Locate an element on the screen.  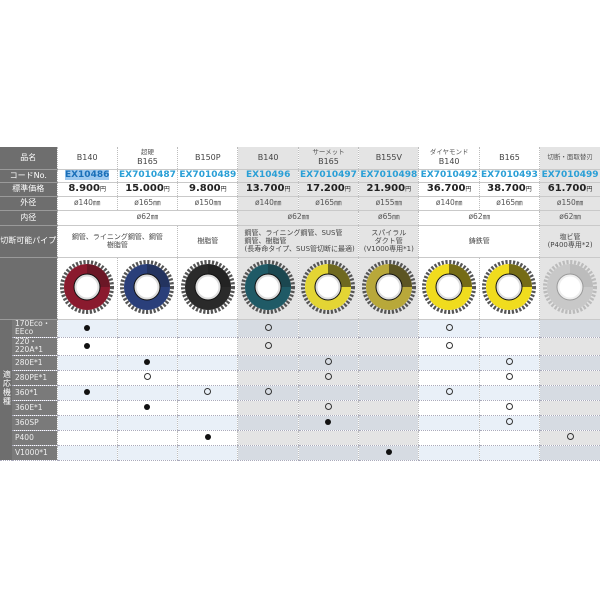
group-label: 切断・面取替刃 is located at coordinates (570, 157).